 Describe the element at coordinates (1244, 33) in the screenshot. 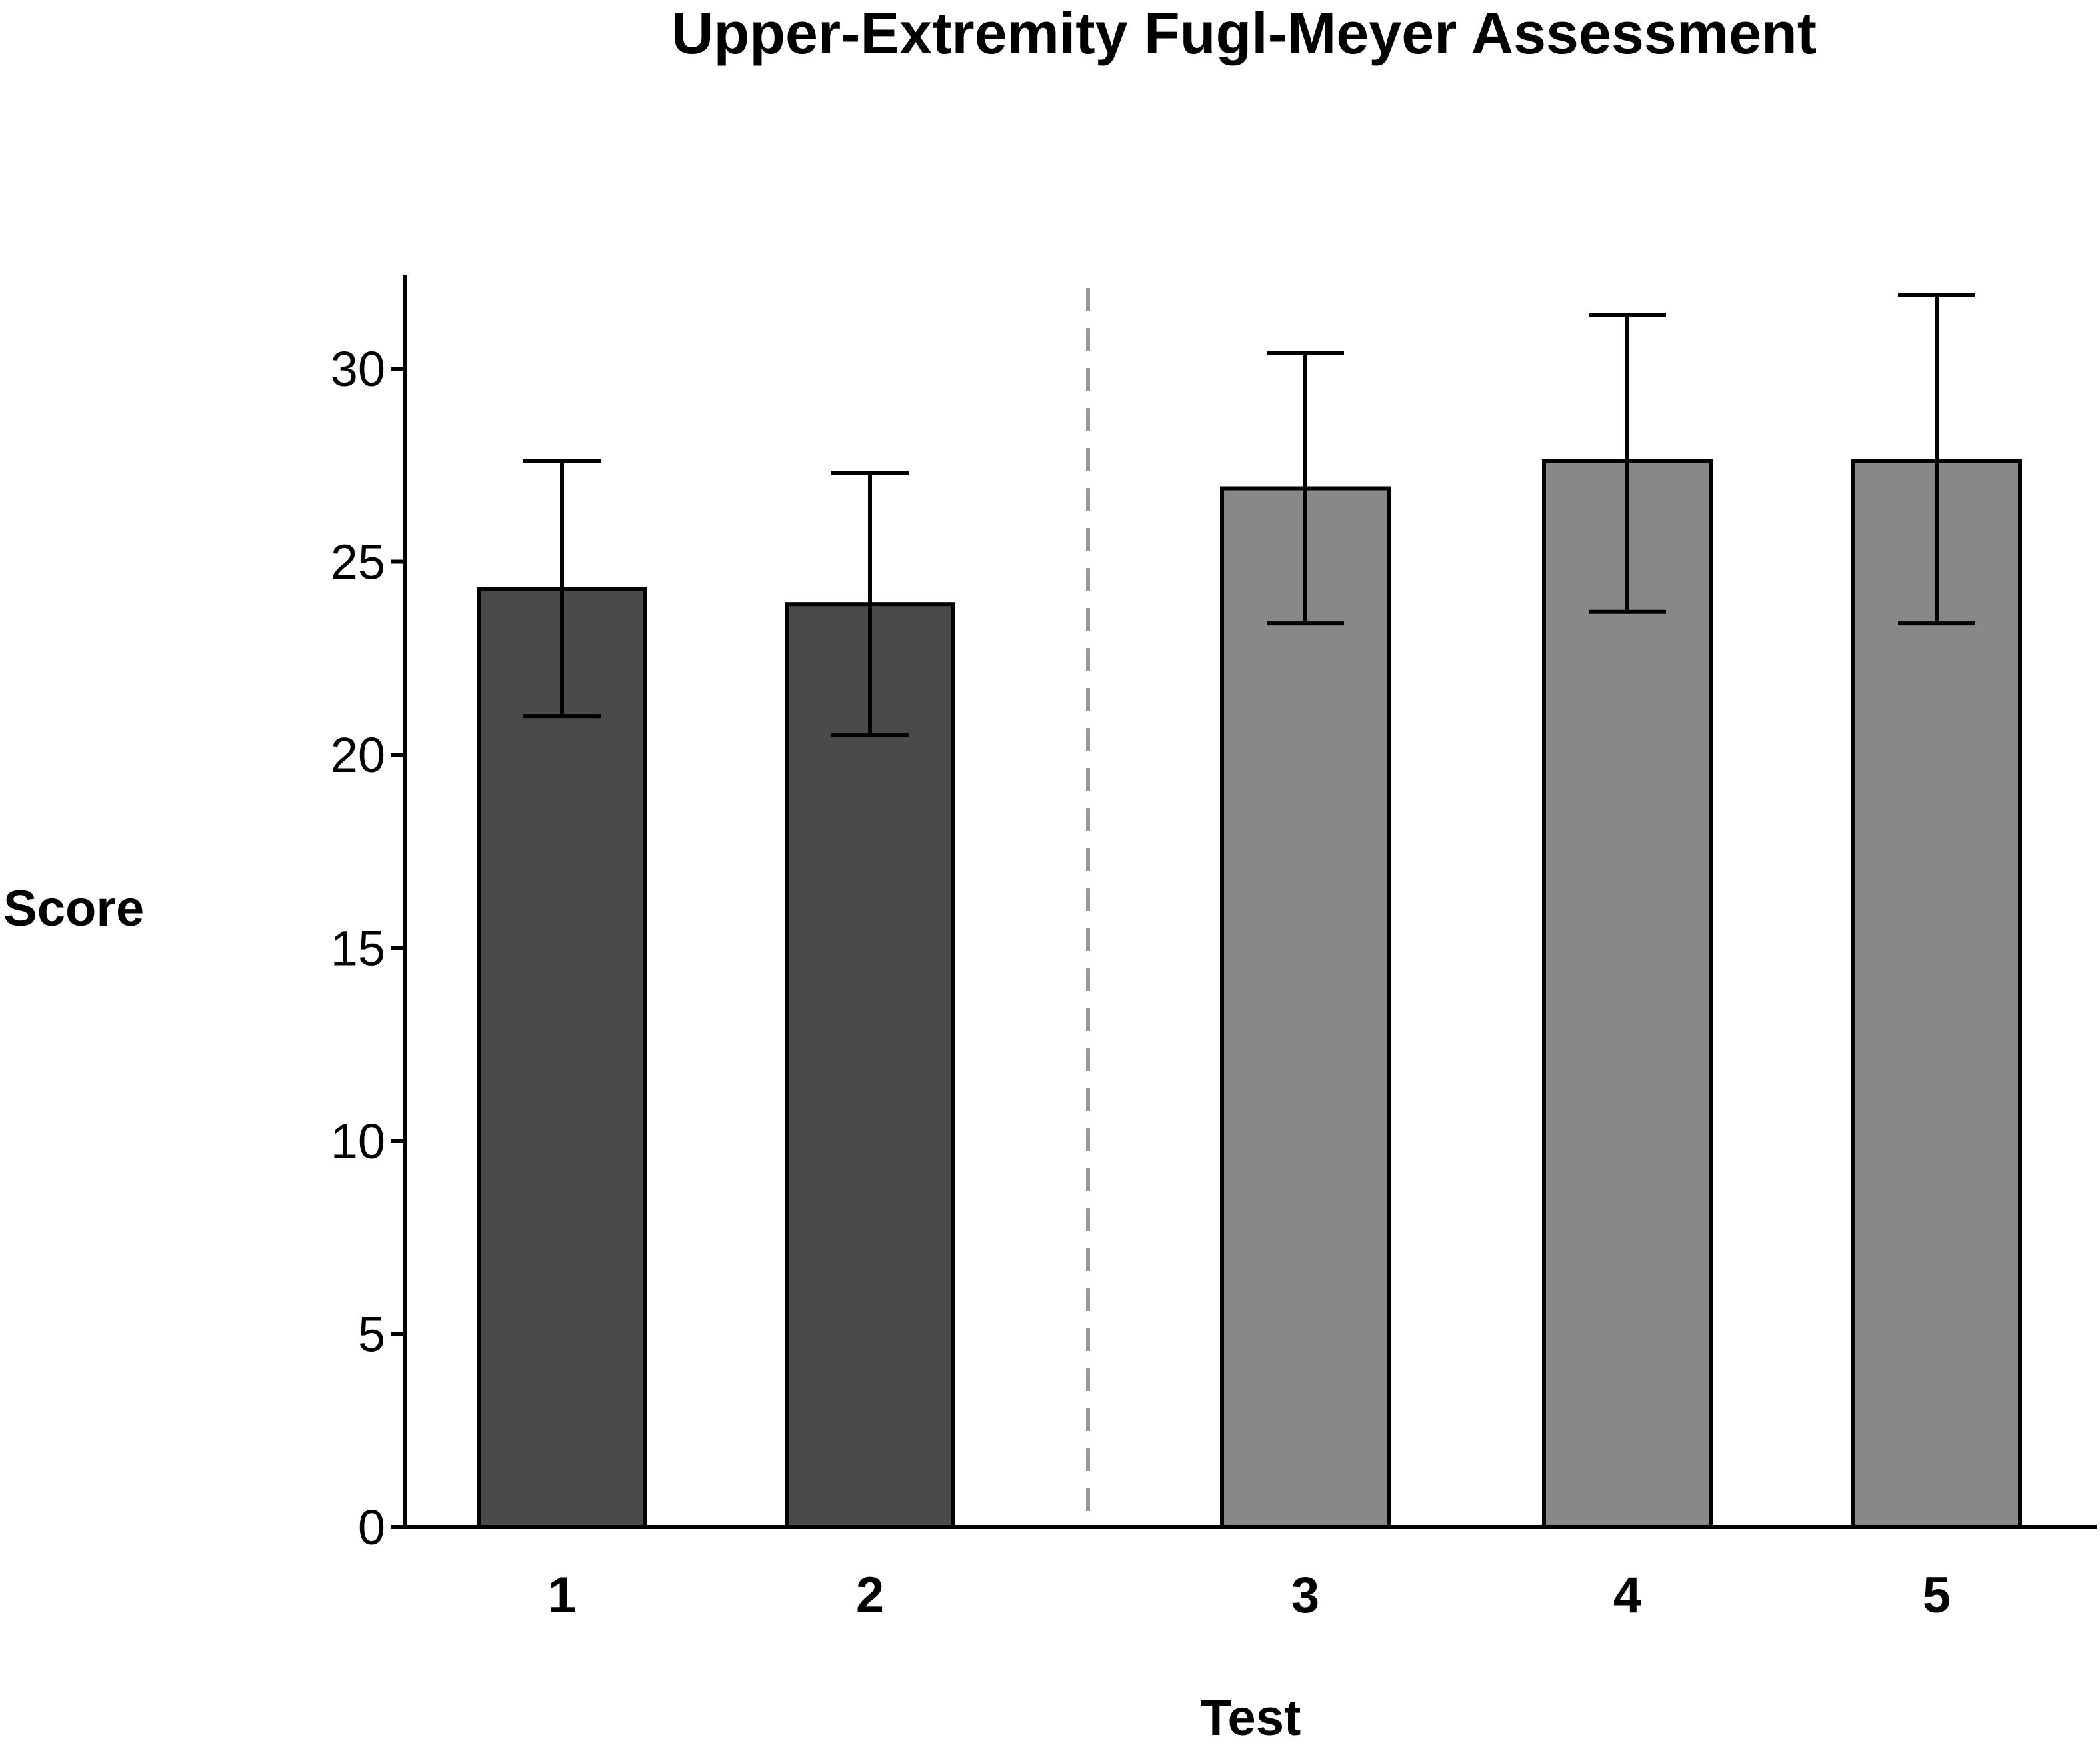

I see `chart-title: Upper-Extremity Fugl-Meyer Assessment` at that location.